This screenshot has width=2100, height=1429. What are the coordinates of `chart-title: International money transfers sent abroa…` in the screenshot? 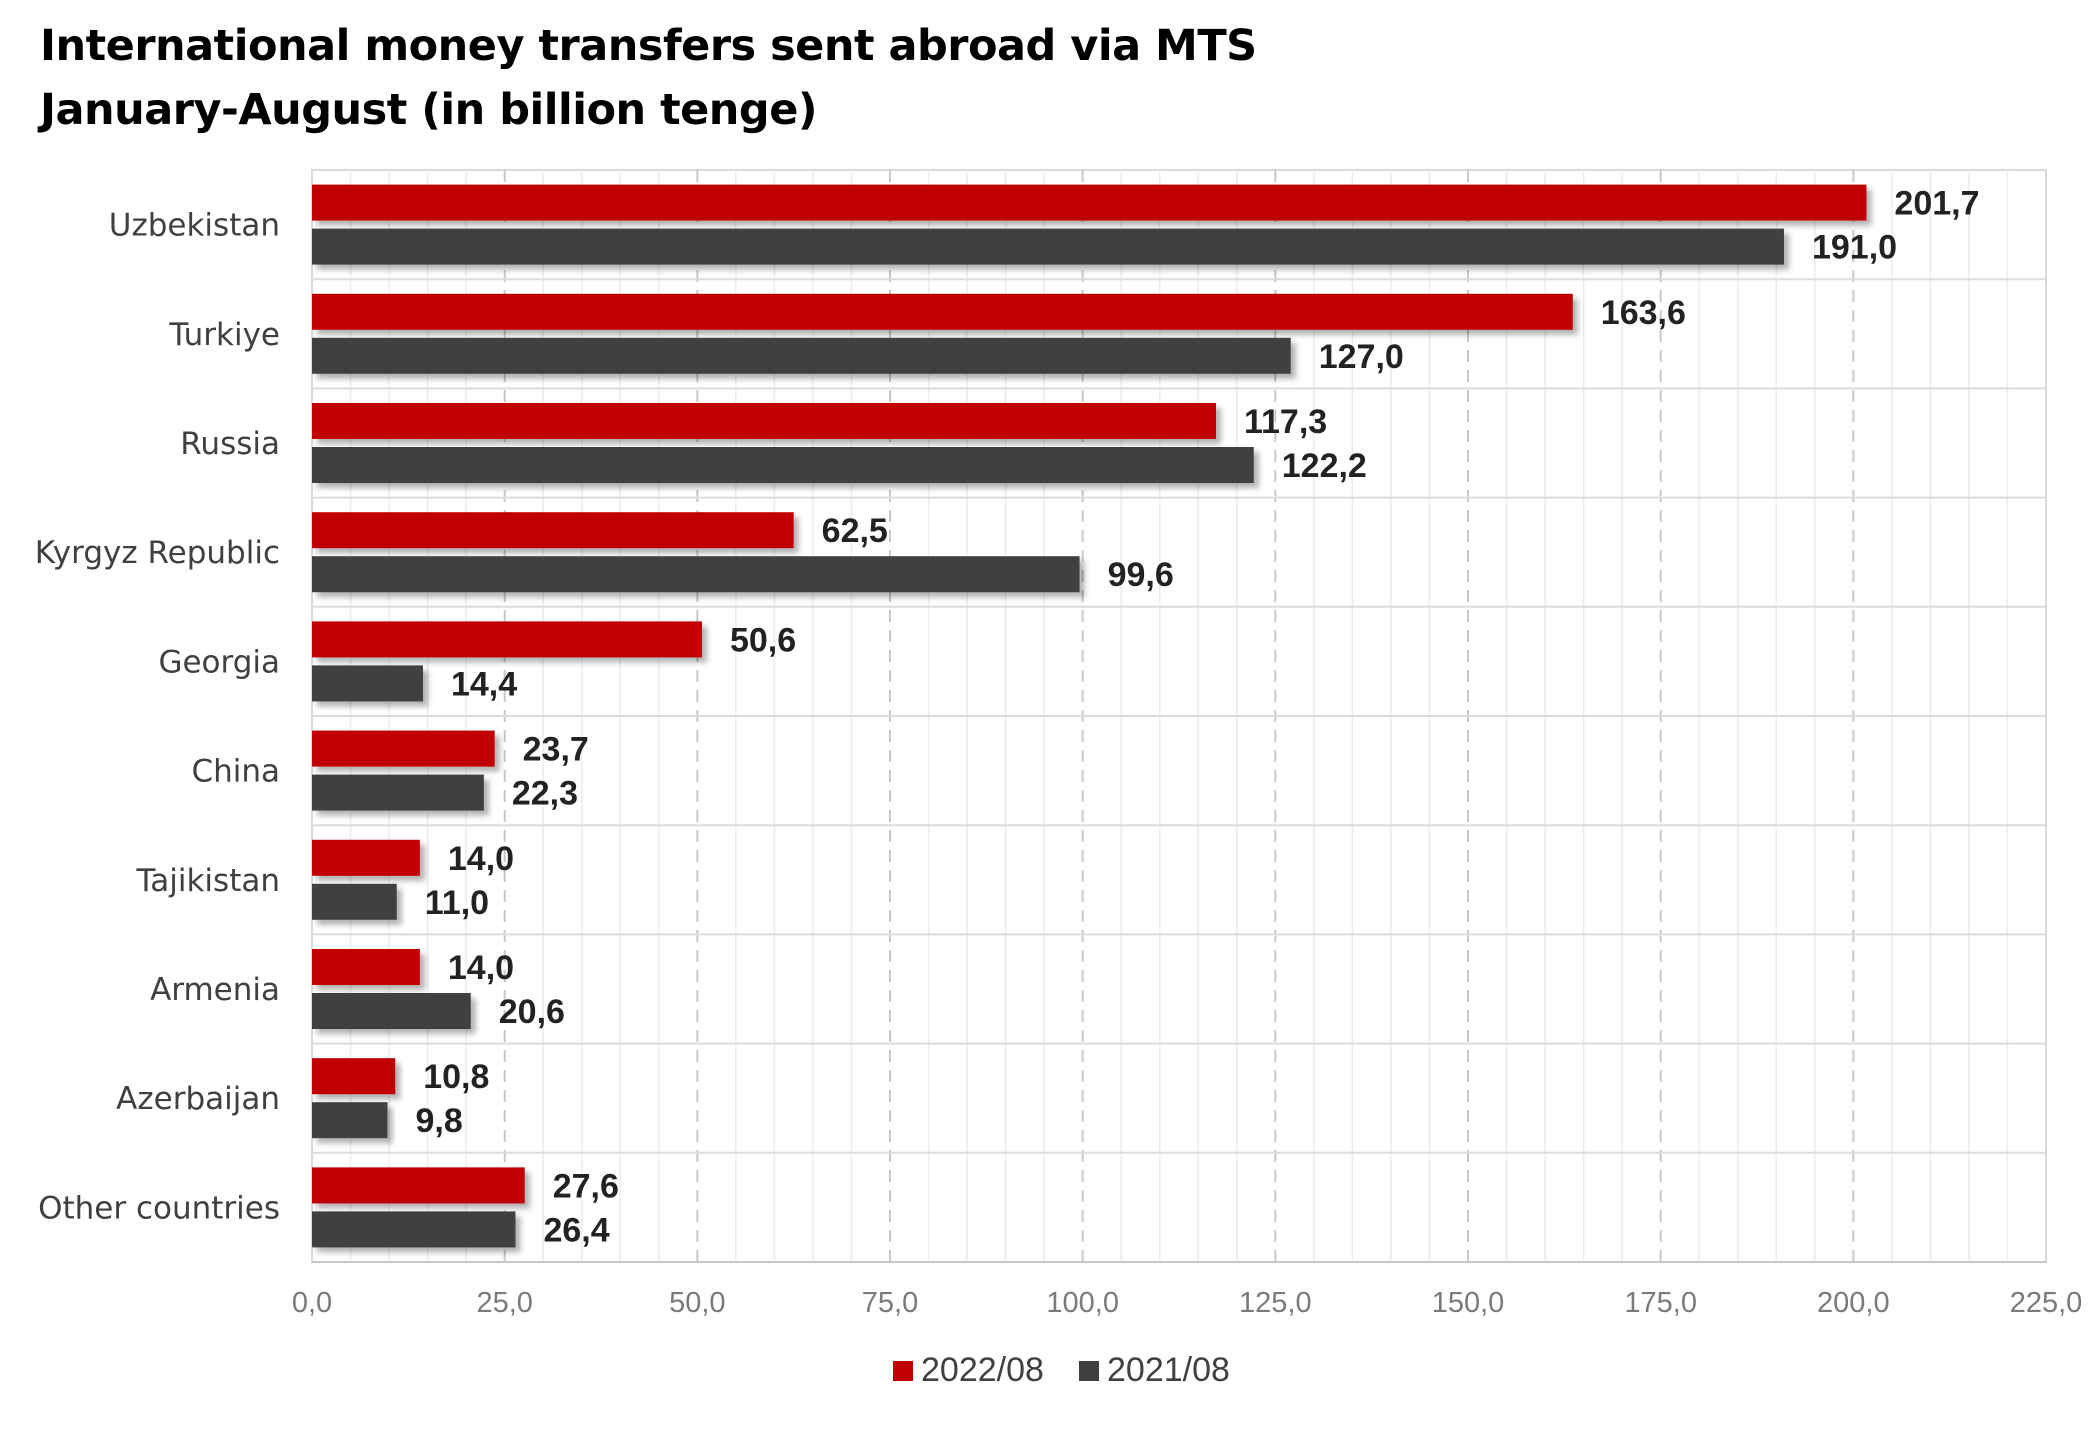 It's located at (648, 78).